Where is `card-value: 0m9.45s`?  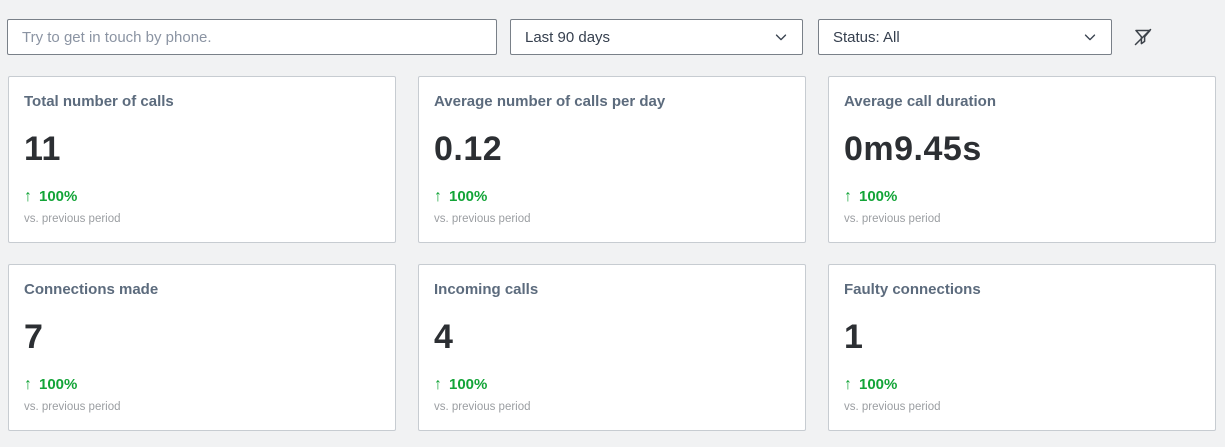 card-value: 0m9.45s is located at coordinates (913, 149).